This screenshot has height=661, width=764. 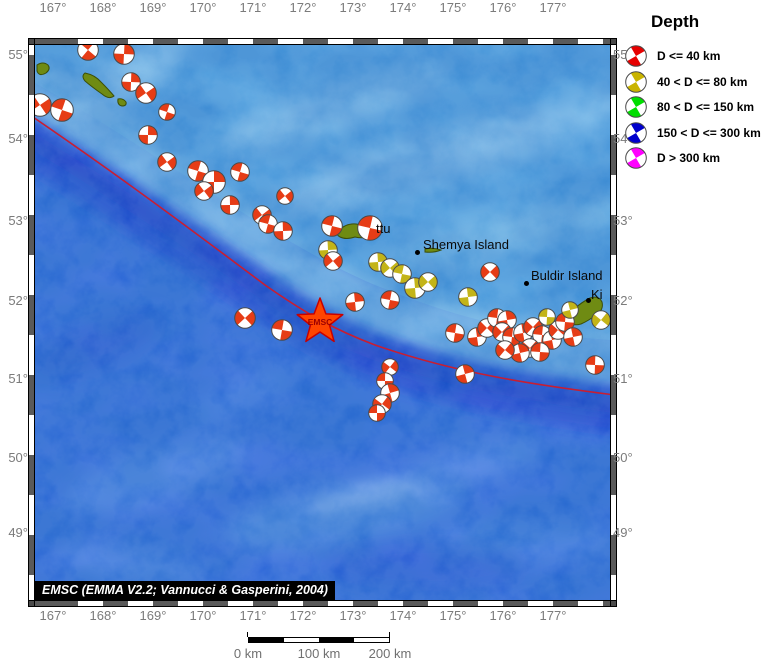 I want to click on place-label: Buldir Island, so click(x=567, y=275).